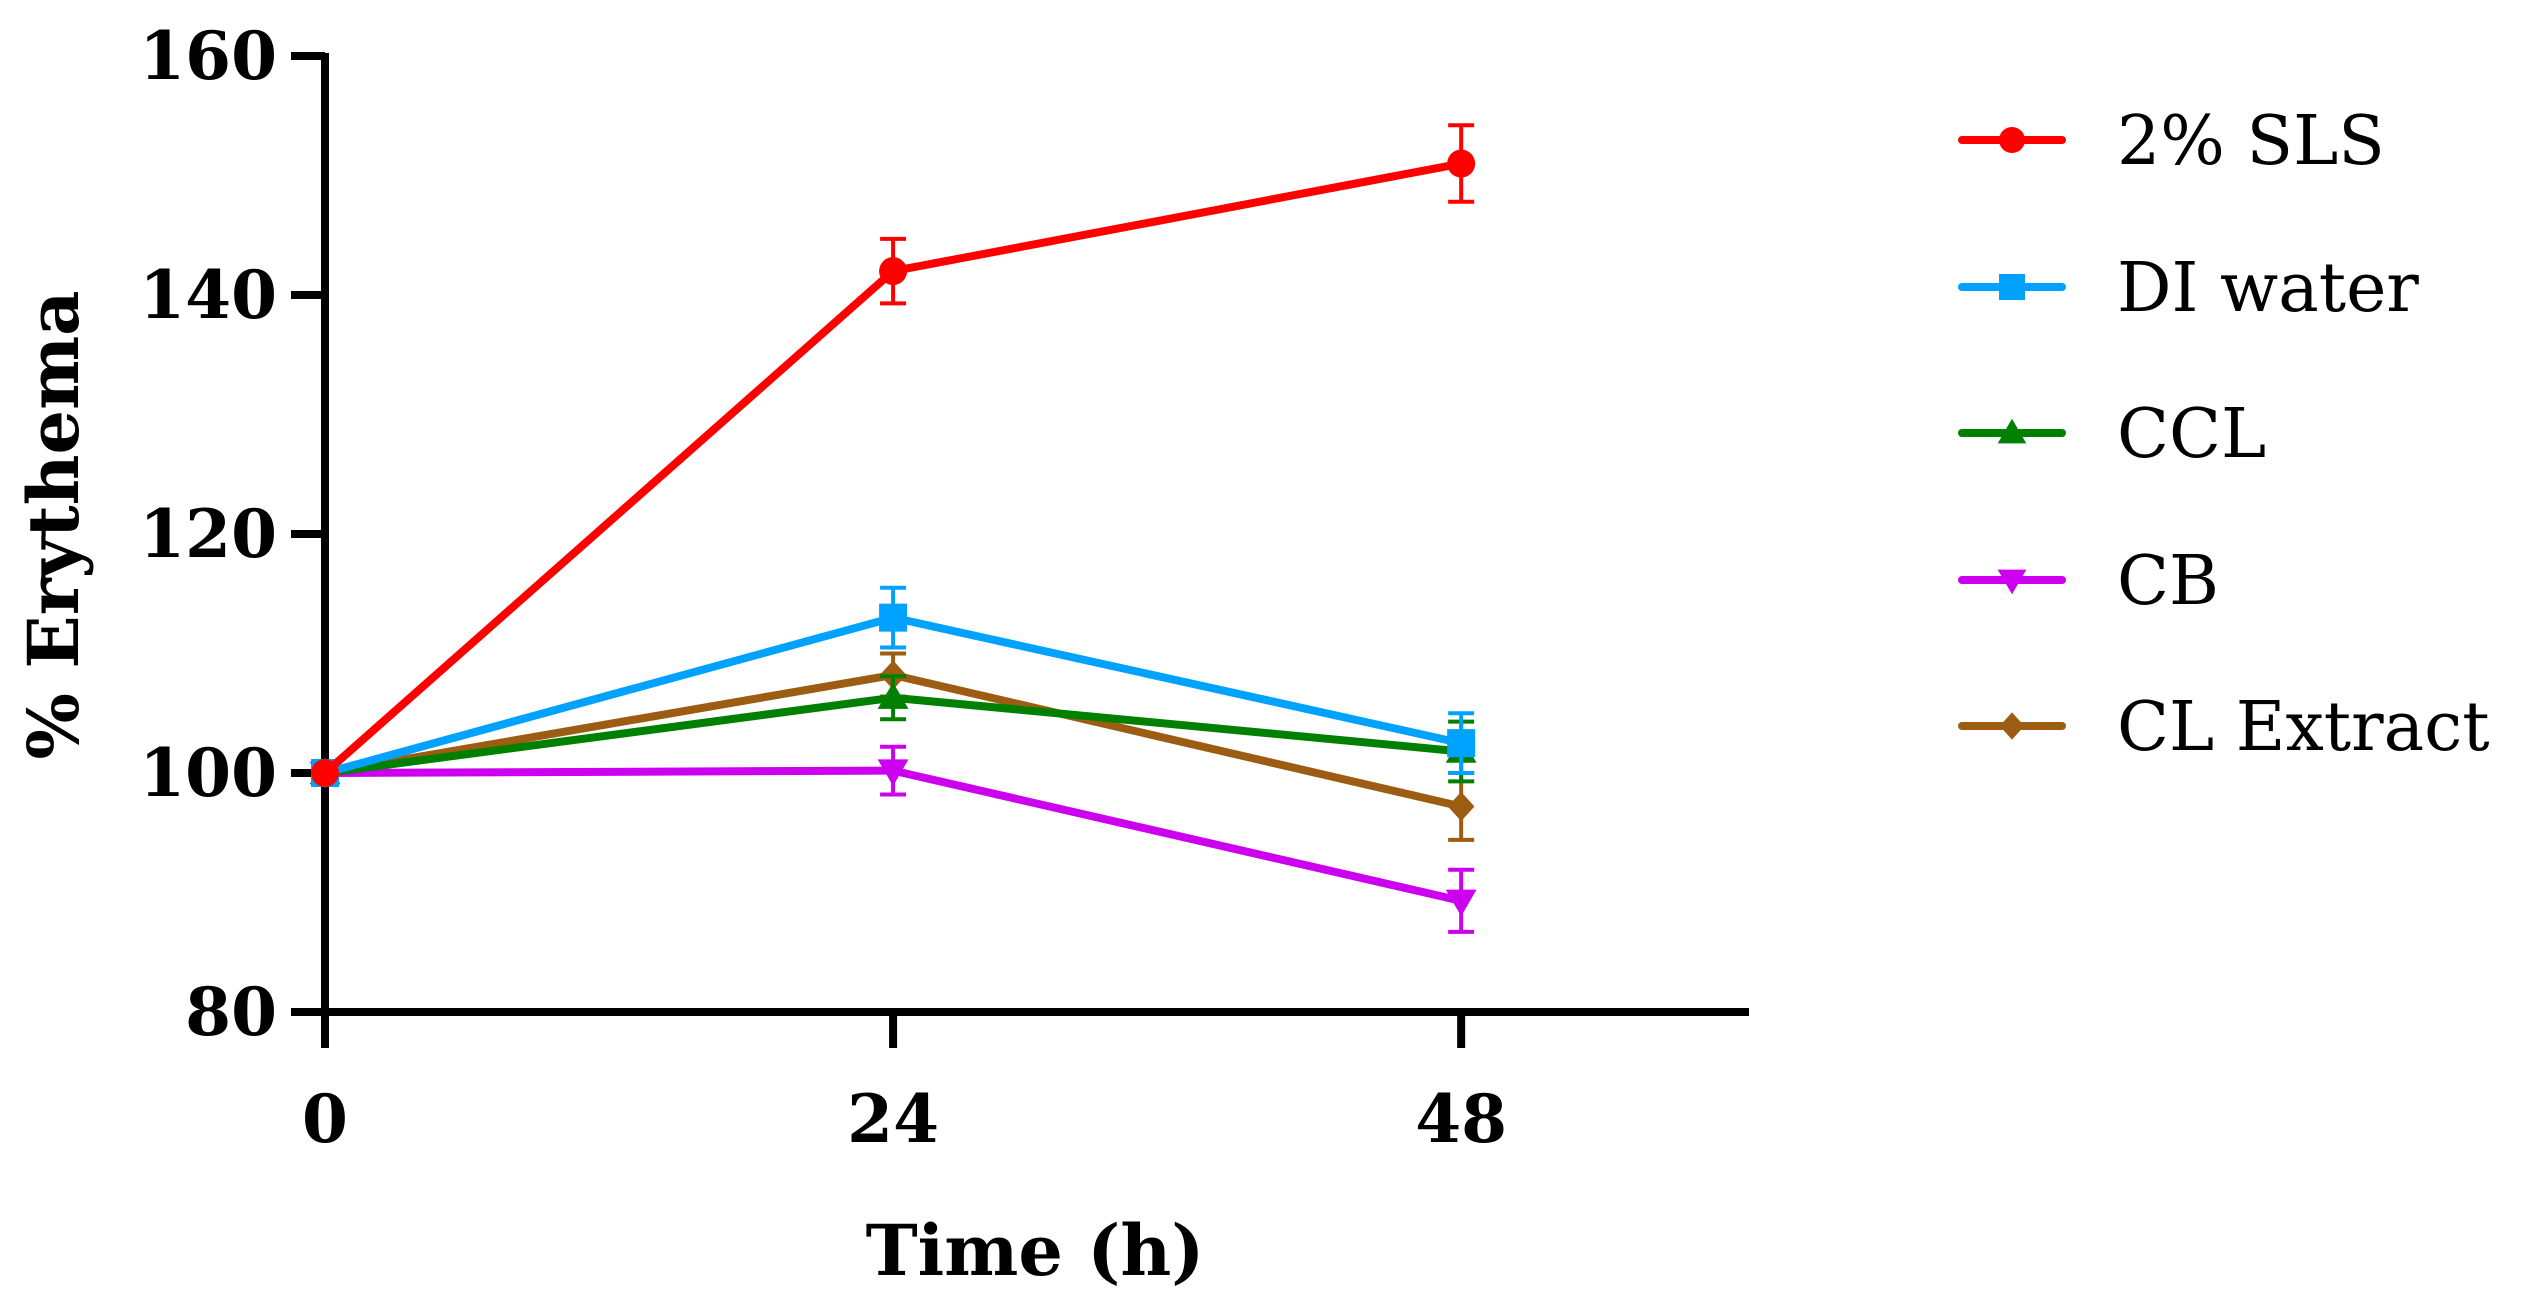 The width and height of the screenshot is (2531, 1310). I want to click on x-axis-ticks: 0 24 48, so click(904, 1085).